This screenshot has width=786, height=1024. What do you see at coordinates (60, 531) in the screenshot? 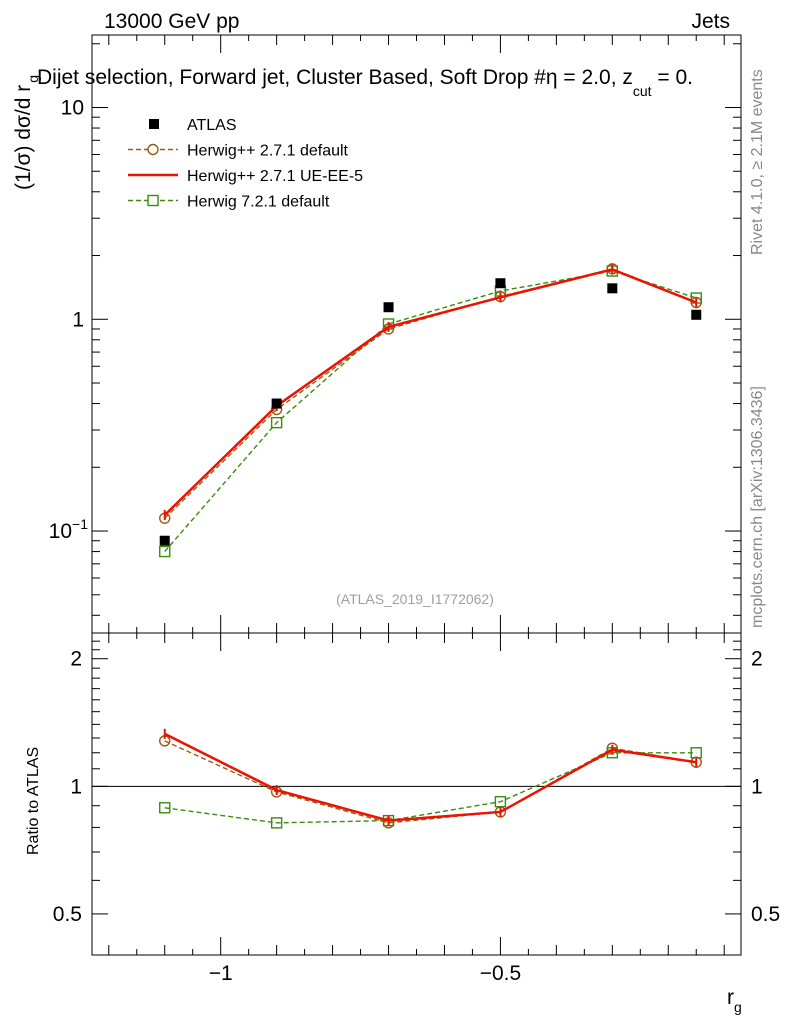
I see `y-tick-label-base: 10` at bounding box center [60, 531].